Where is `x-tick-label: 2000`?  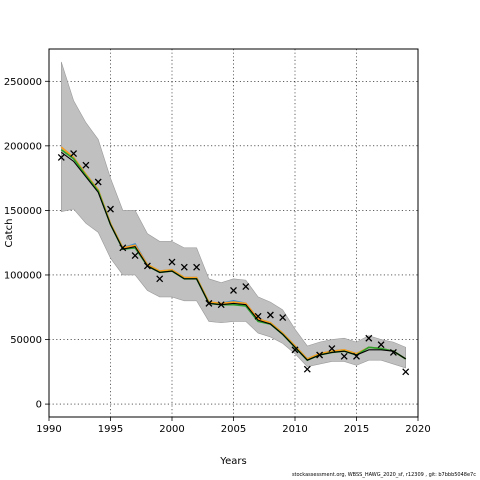
x-tick-label: 2000 is located at coordinates (171, 429).